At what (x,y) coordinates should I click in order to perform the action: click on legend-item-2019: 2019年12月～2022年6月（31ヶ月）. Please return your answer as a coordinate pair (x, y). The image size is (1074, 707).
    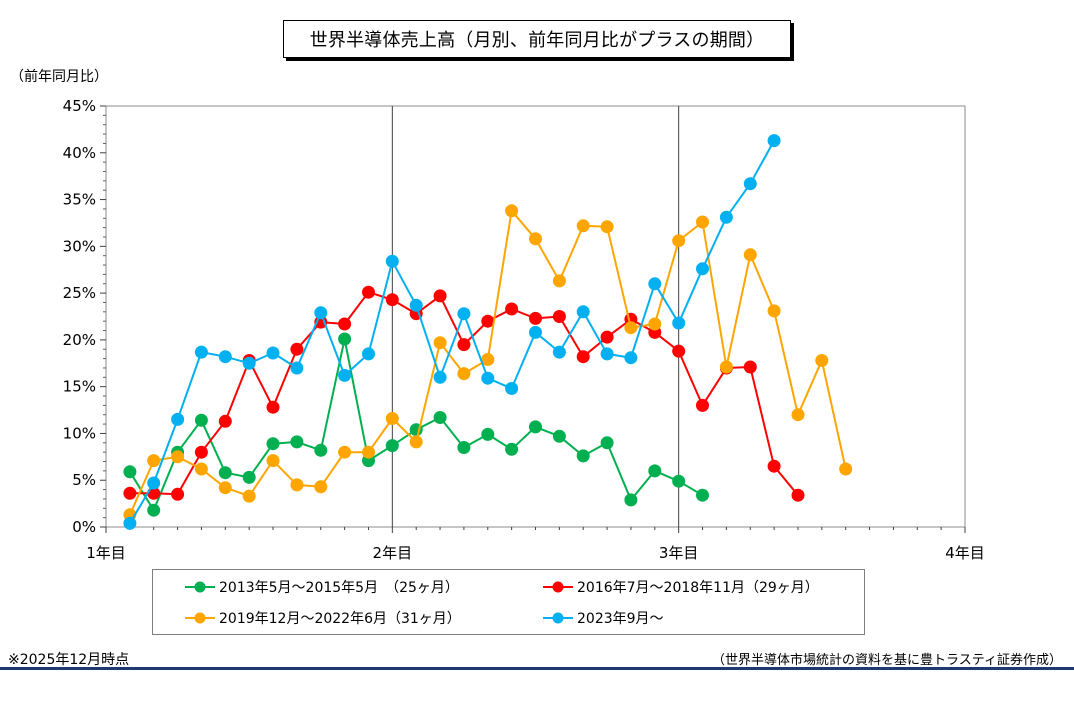
    Looking at the image, I should click on (323, 618).